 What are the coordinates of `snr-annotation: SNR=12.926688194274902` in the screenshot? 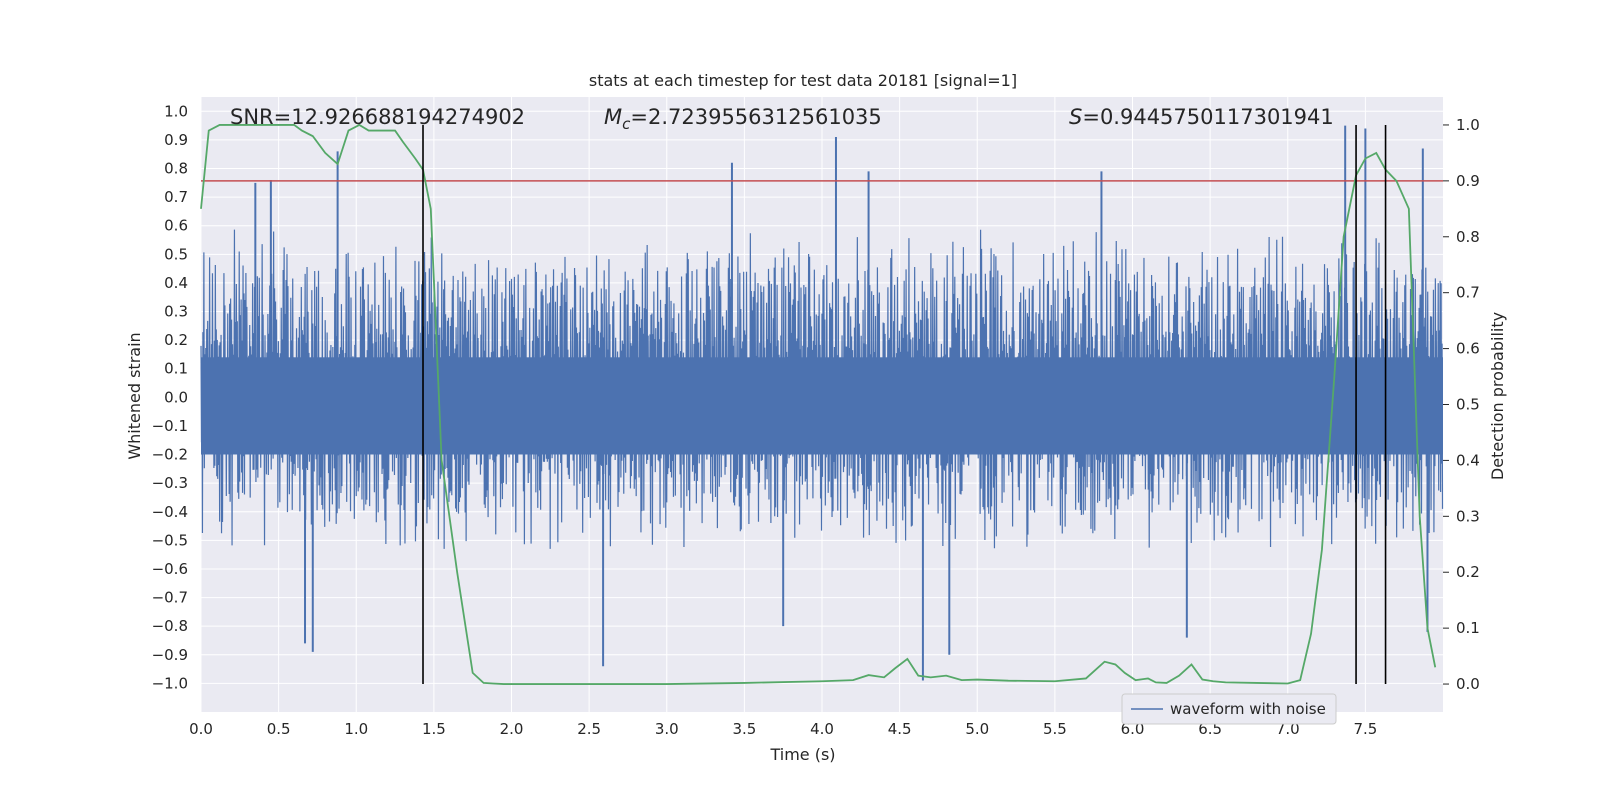 It's located at (377, 117).